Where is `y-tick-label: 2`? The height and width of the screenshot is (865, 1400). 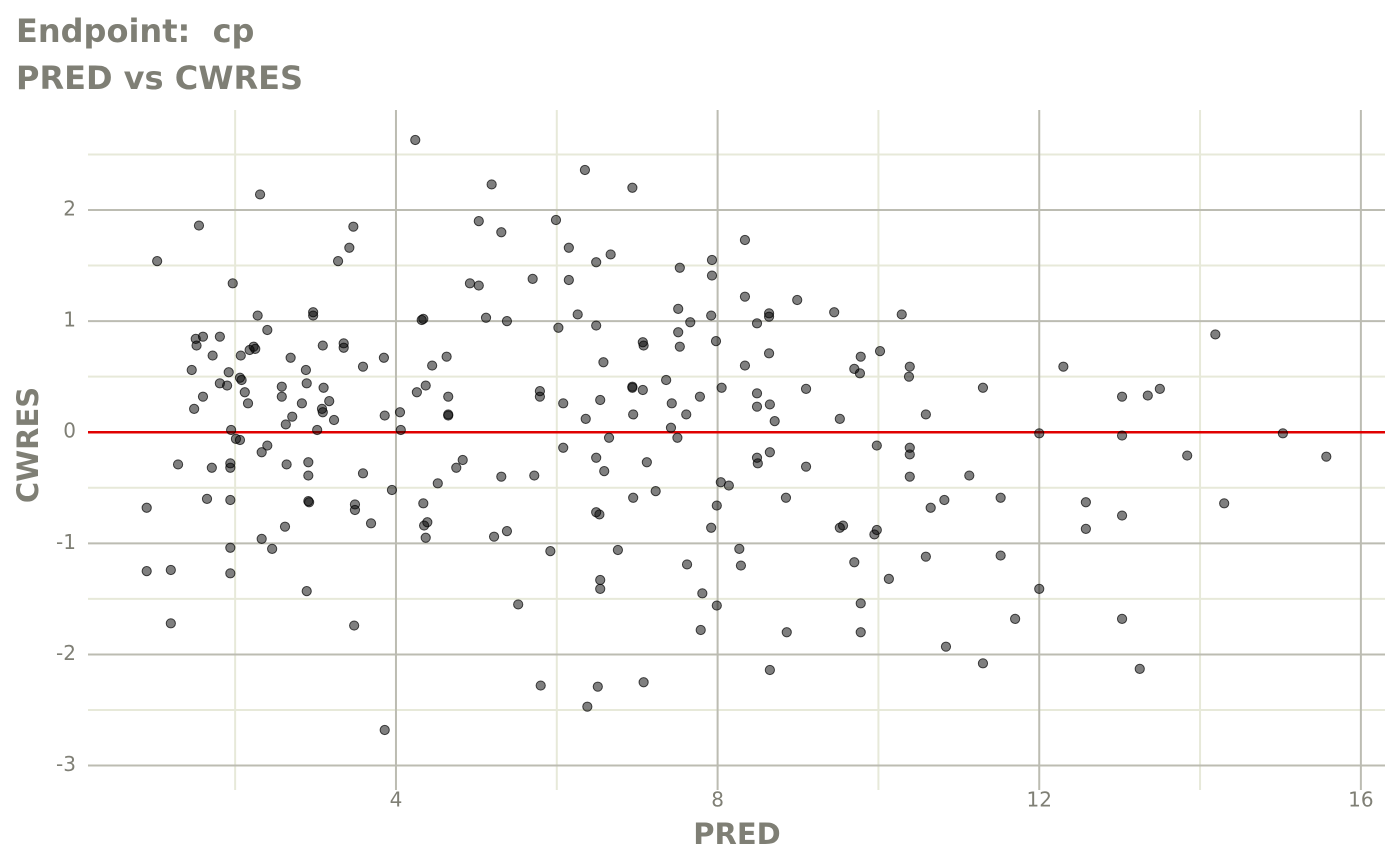 y-tick-label: 2 is located at coordinates (69, 209).